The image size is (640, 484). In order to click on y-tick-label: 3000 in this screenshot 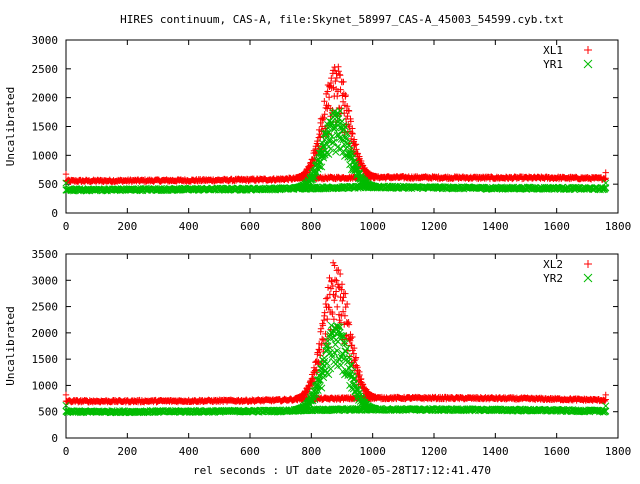, I will do `click(45, 40)`.